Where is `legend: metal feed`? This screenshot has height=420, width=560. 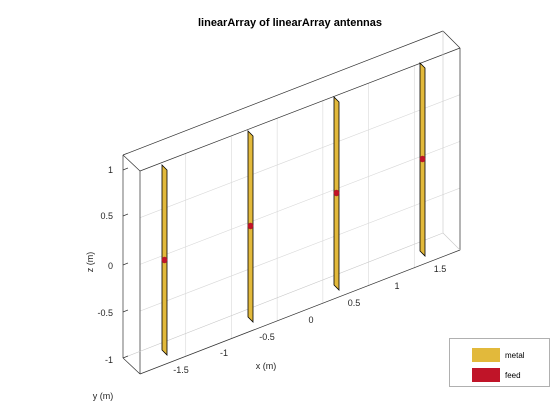 legend: metal feed is located at coordinates (499, 362).